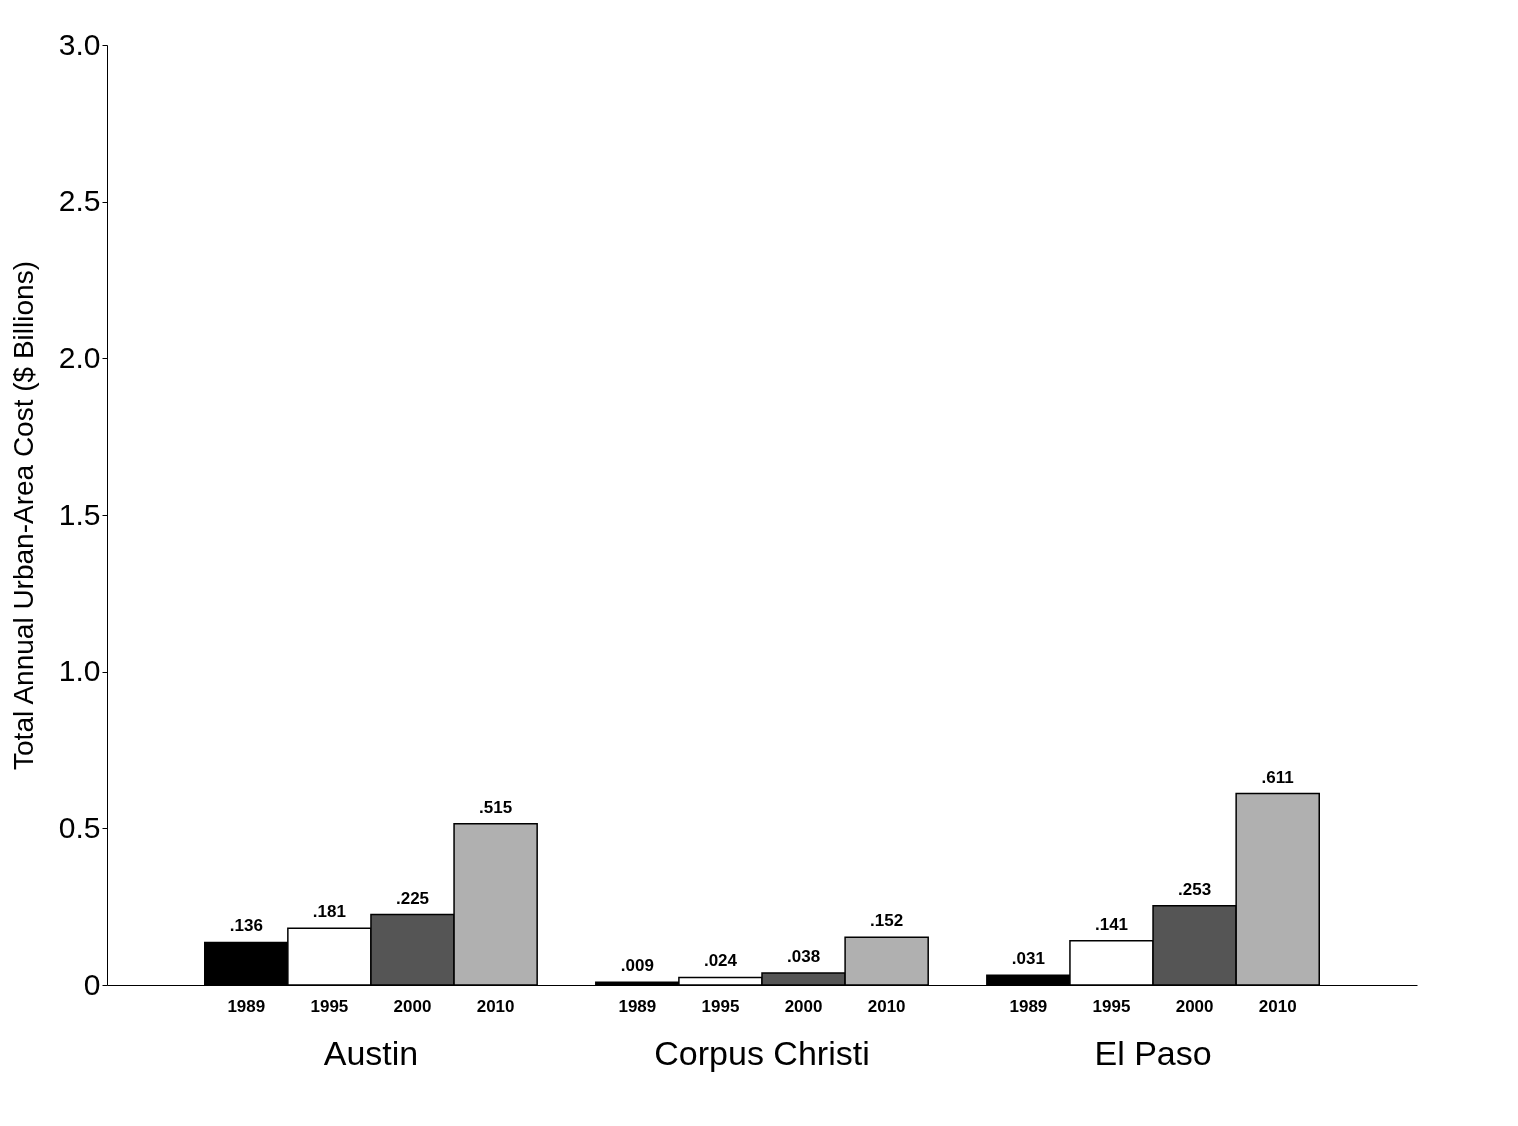 The height and width of the screenshot is (1126, 1518). Describe the element at coordinates (79, 514) in the screenshot. I see `y-tick-label: 1.5` at that location.